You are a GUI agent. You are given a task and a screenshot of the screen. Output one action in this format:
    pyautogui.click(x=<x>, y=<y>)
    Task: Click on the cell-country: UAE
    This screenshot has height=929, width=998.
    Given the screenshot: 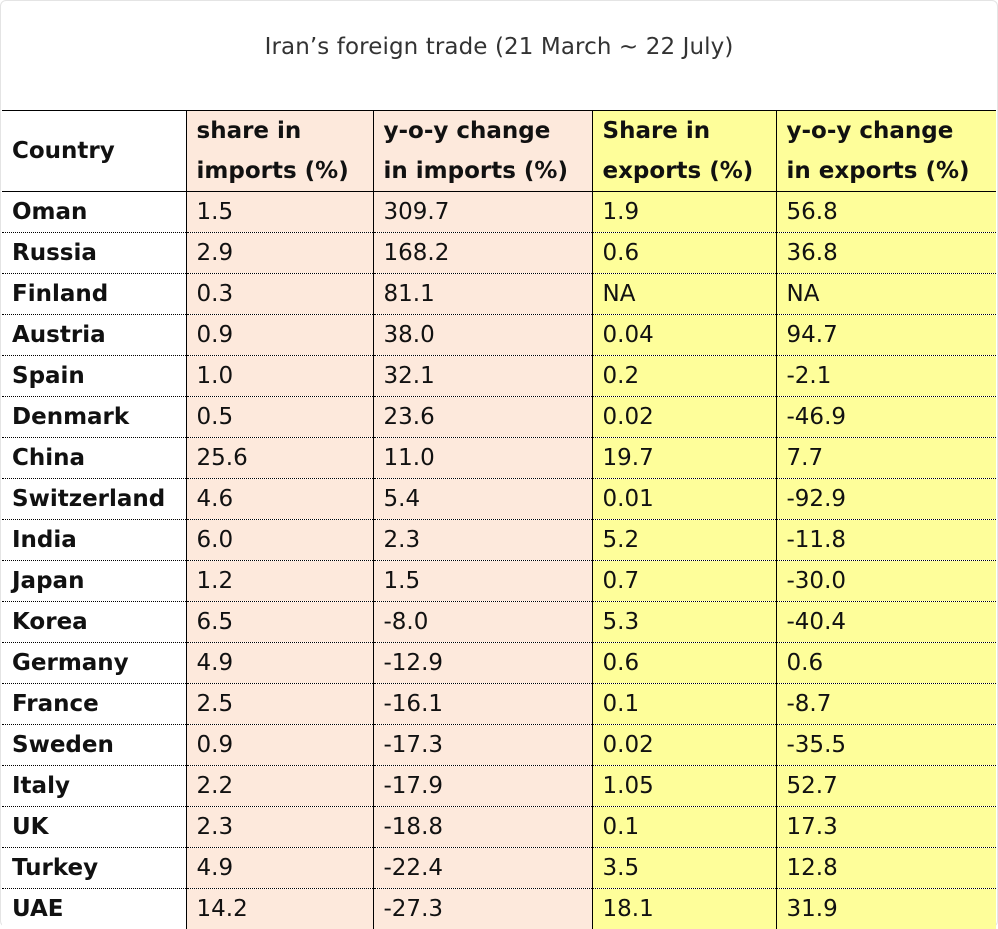 What is the action you would take?
    pyautogui.click(x=94, y=909)
    